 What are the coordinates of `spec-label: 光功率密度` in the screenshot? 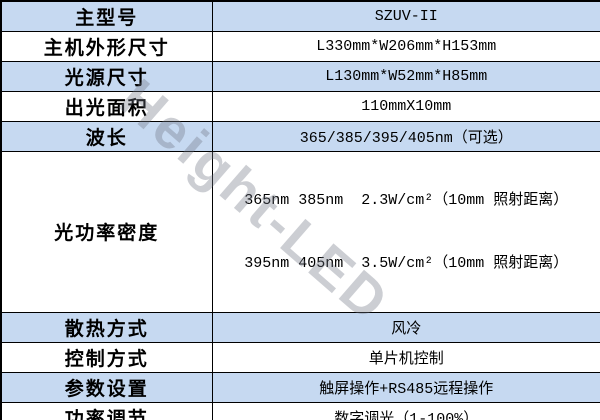 It's located at (106, 231).